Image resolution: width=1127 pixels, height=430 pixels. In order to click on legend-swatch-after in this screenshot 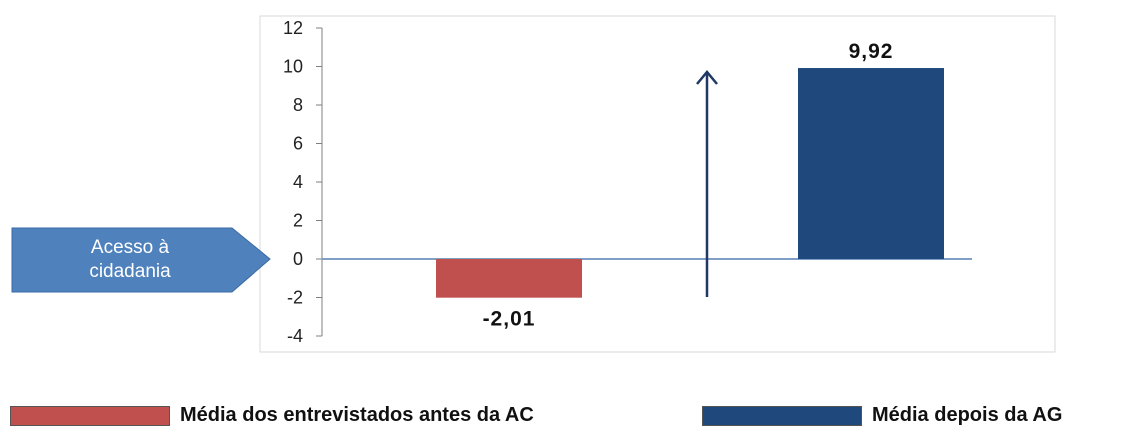, I will do `click(782, 415)`.